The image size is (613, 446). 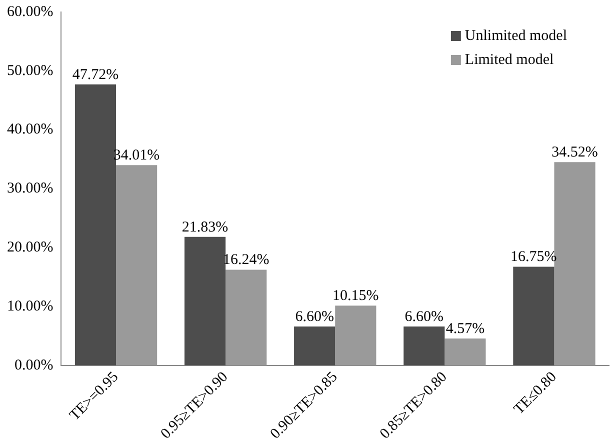 What do you see at coordinates (575, 152) in the screenshot?
I see `data-label: 34.52%` at bounding box center [575, 152].